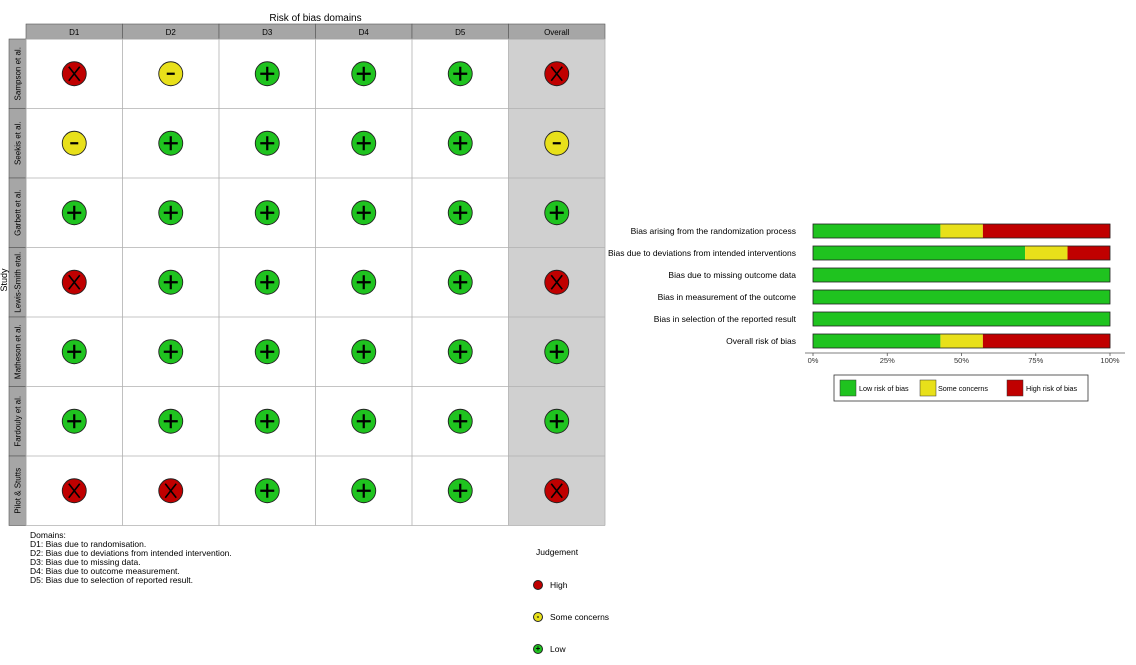 This screenshot has width=1136, height=665. I want to click on x-tick-label: 50%, so click(961, 360).